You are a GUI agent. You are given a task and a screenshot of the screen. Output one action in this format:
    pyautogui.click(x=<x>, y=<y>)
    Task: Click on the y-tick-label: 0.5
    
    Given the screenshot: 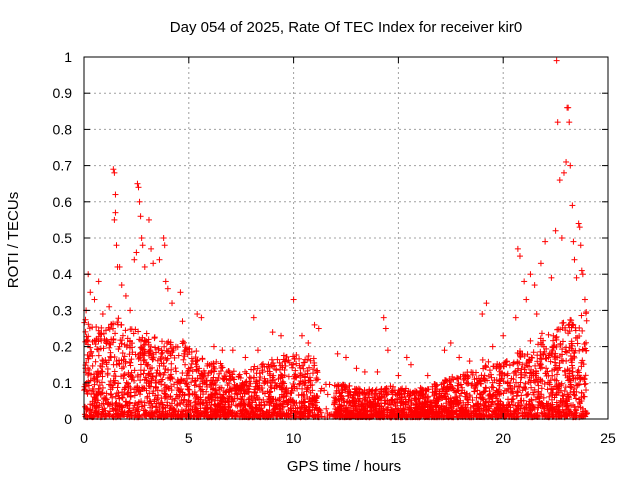 What is the action you would take?
    pyautogui.click(x=63, y=238)
    